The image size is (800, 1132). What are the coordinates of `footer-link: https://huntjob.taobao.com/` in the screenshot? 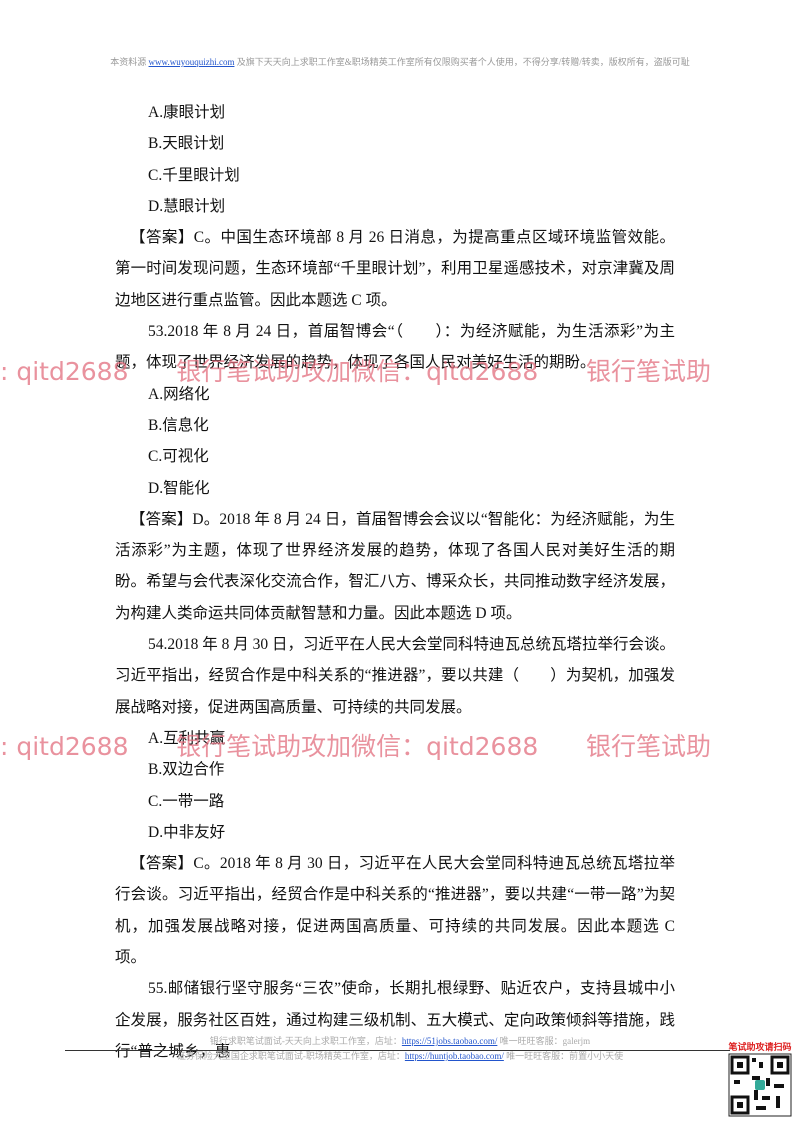 It's located at (454, 1056).